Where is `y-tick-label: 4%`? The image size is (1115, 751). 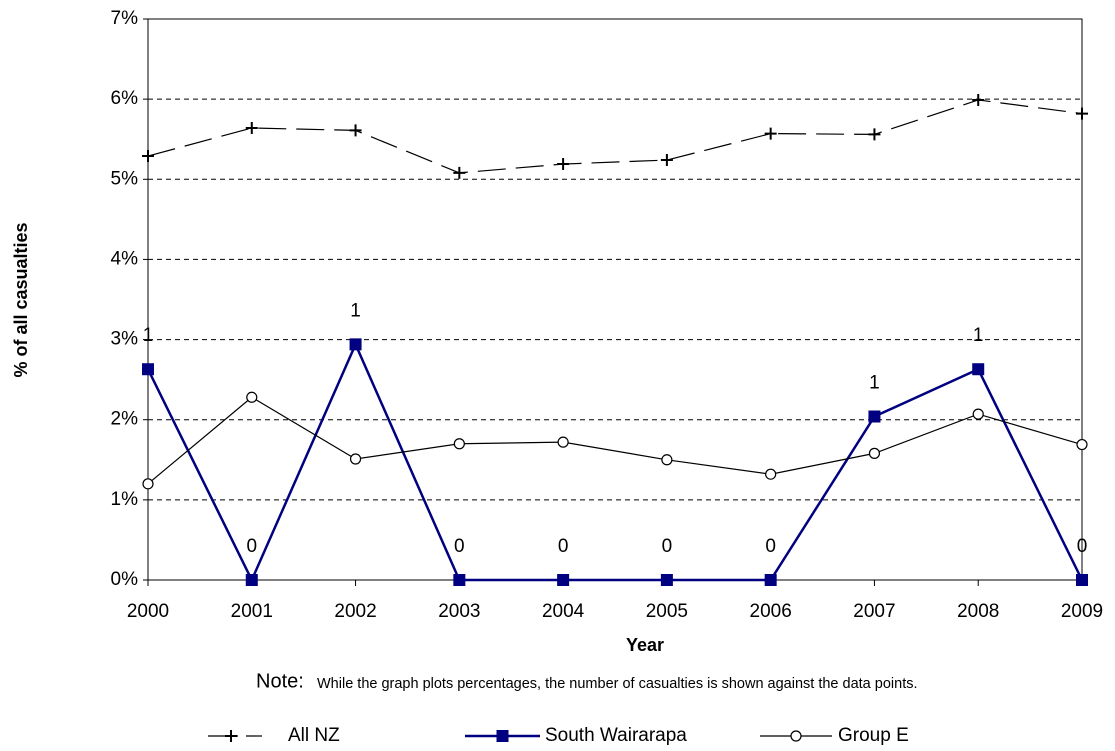 y-tick-label: 4% is located at coordinates (125, 258).